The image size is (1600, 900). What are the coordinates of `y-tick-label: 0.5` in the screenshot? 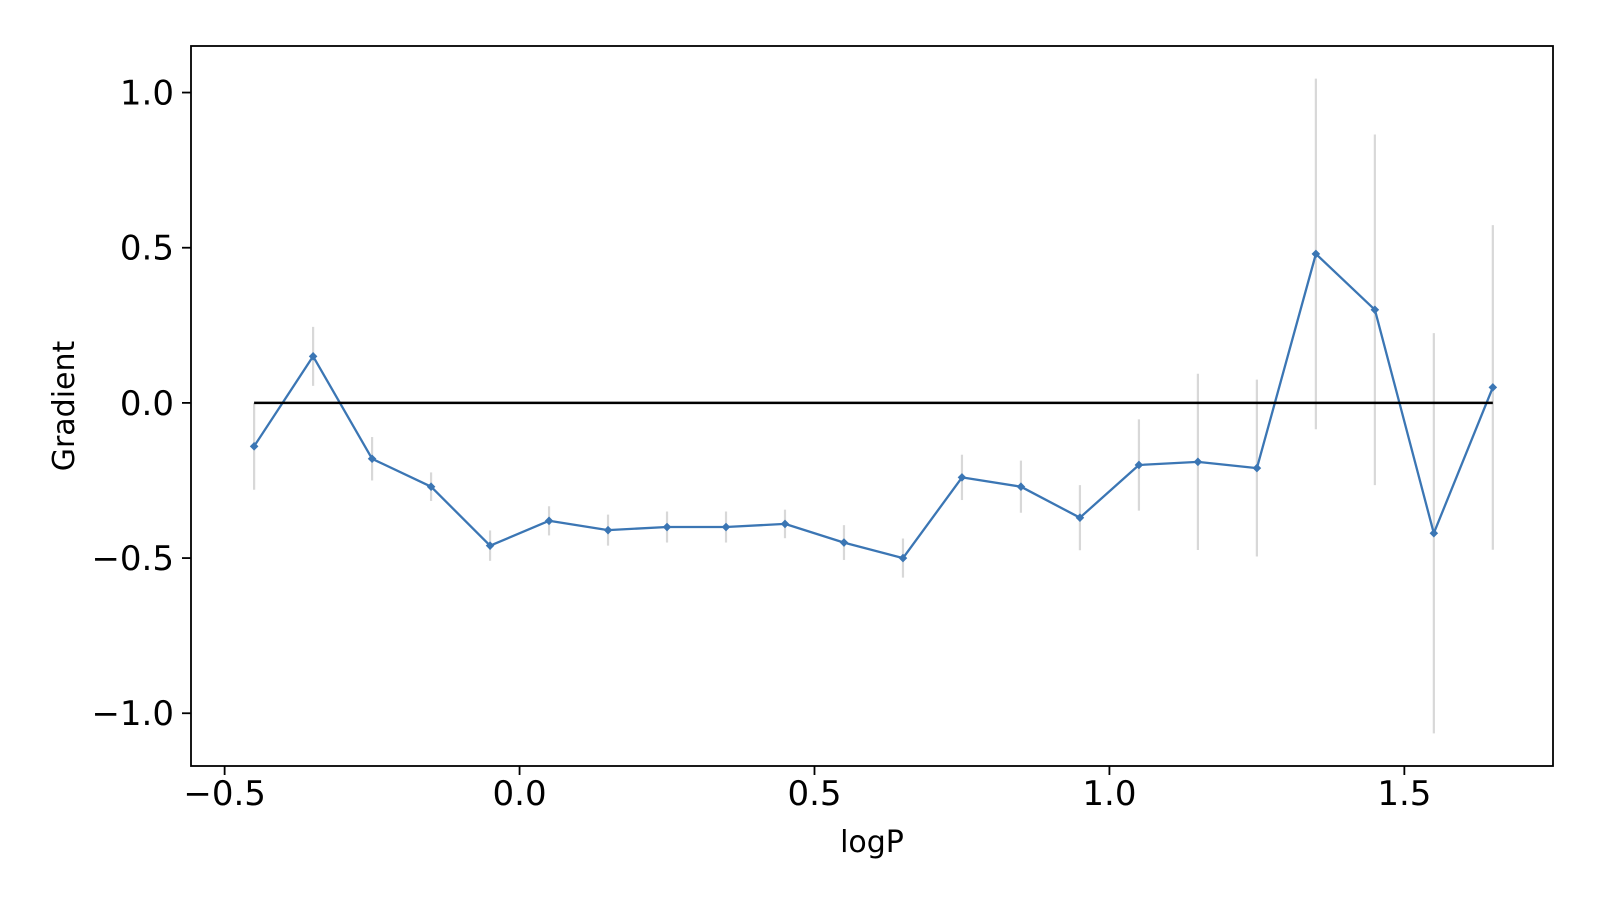 It's located at (147, 249).